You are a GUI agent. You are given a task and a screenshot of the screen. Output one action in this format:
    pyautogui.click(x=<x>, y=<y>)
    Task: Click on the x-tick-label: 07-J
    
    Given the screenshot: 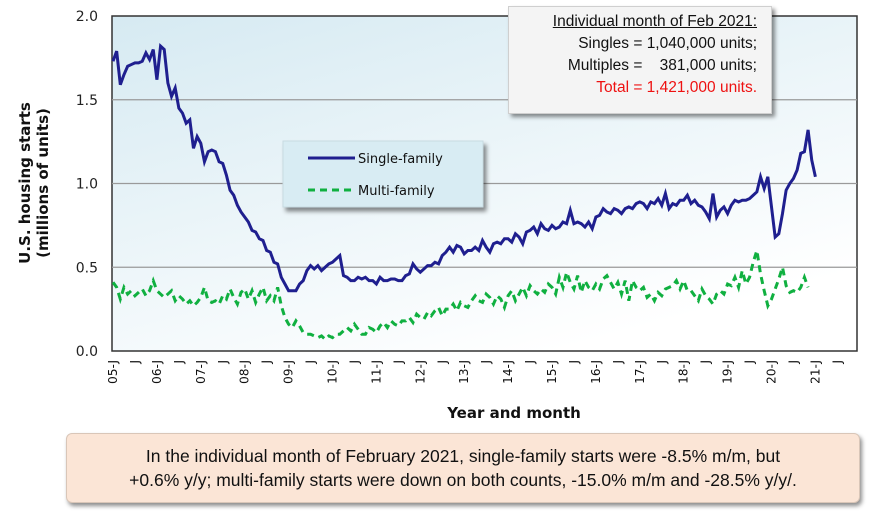 What is the action you would take?
    pyautogui.click(x=201, y=372)
    